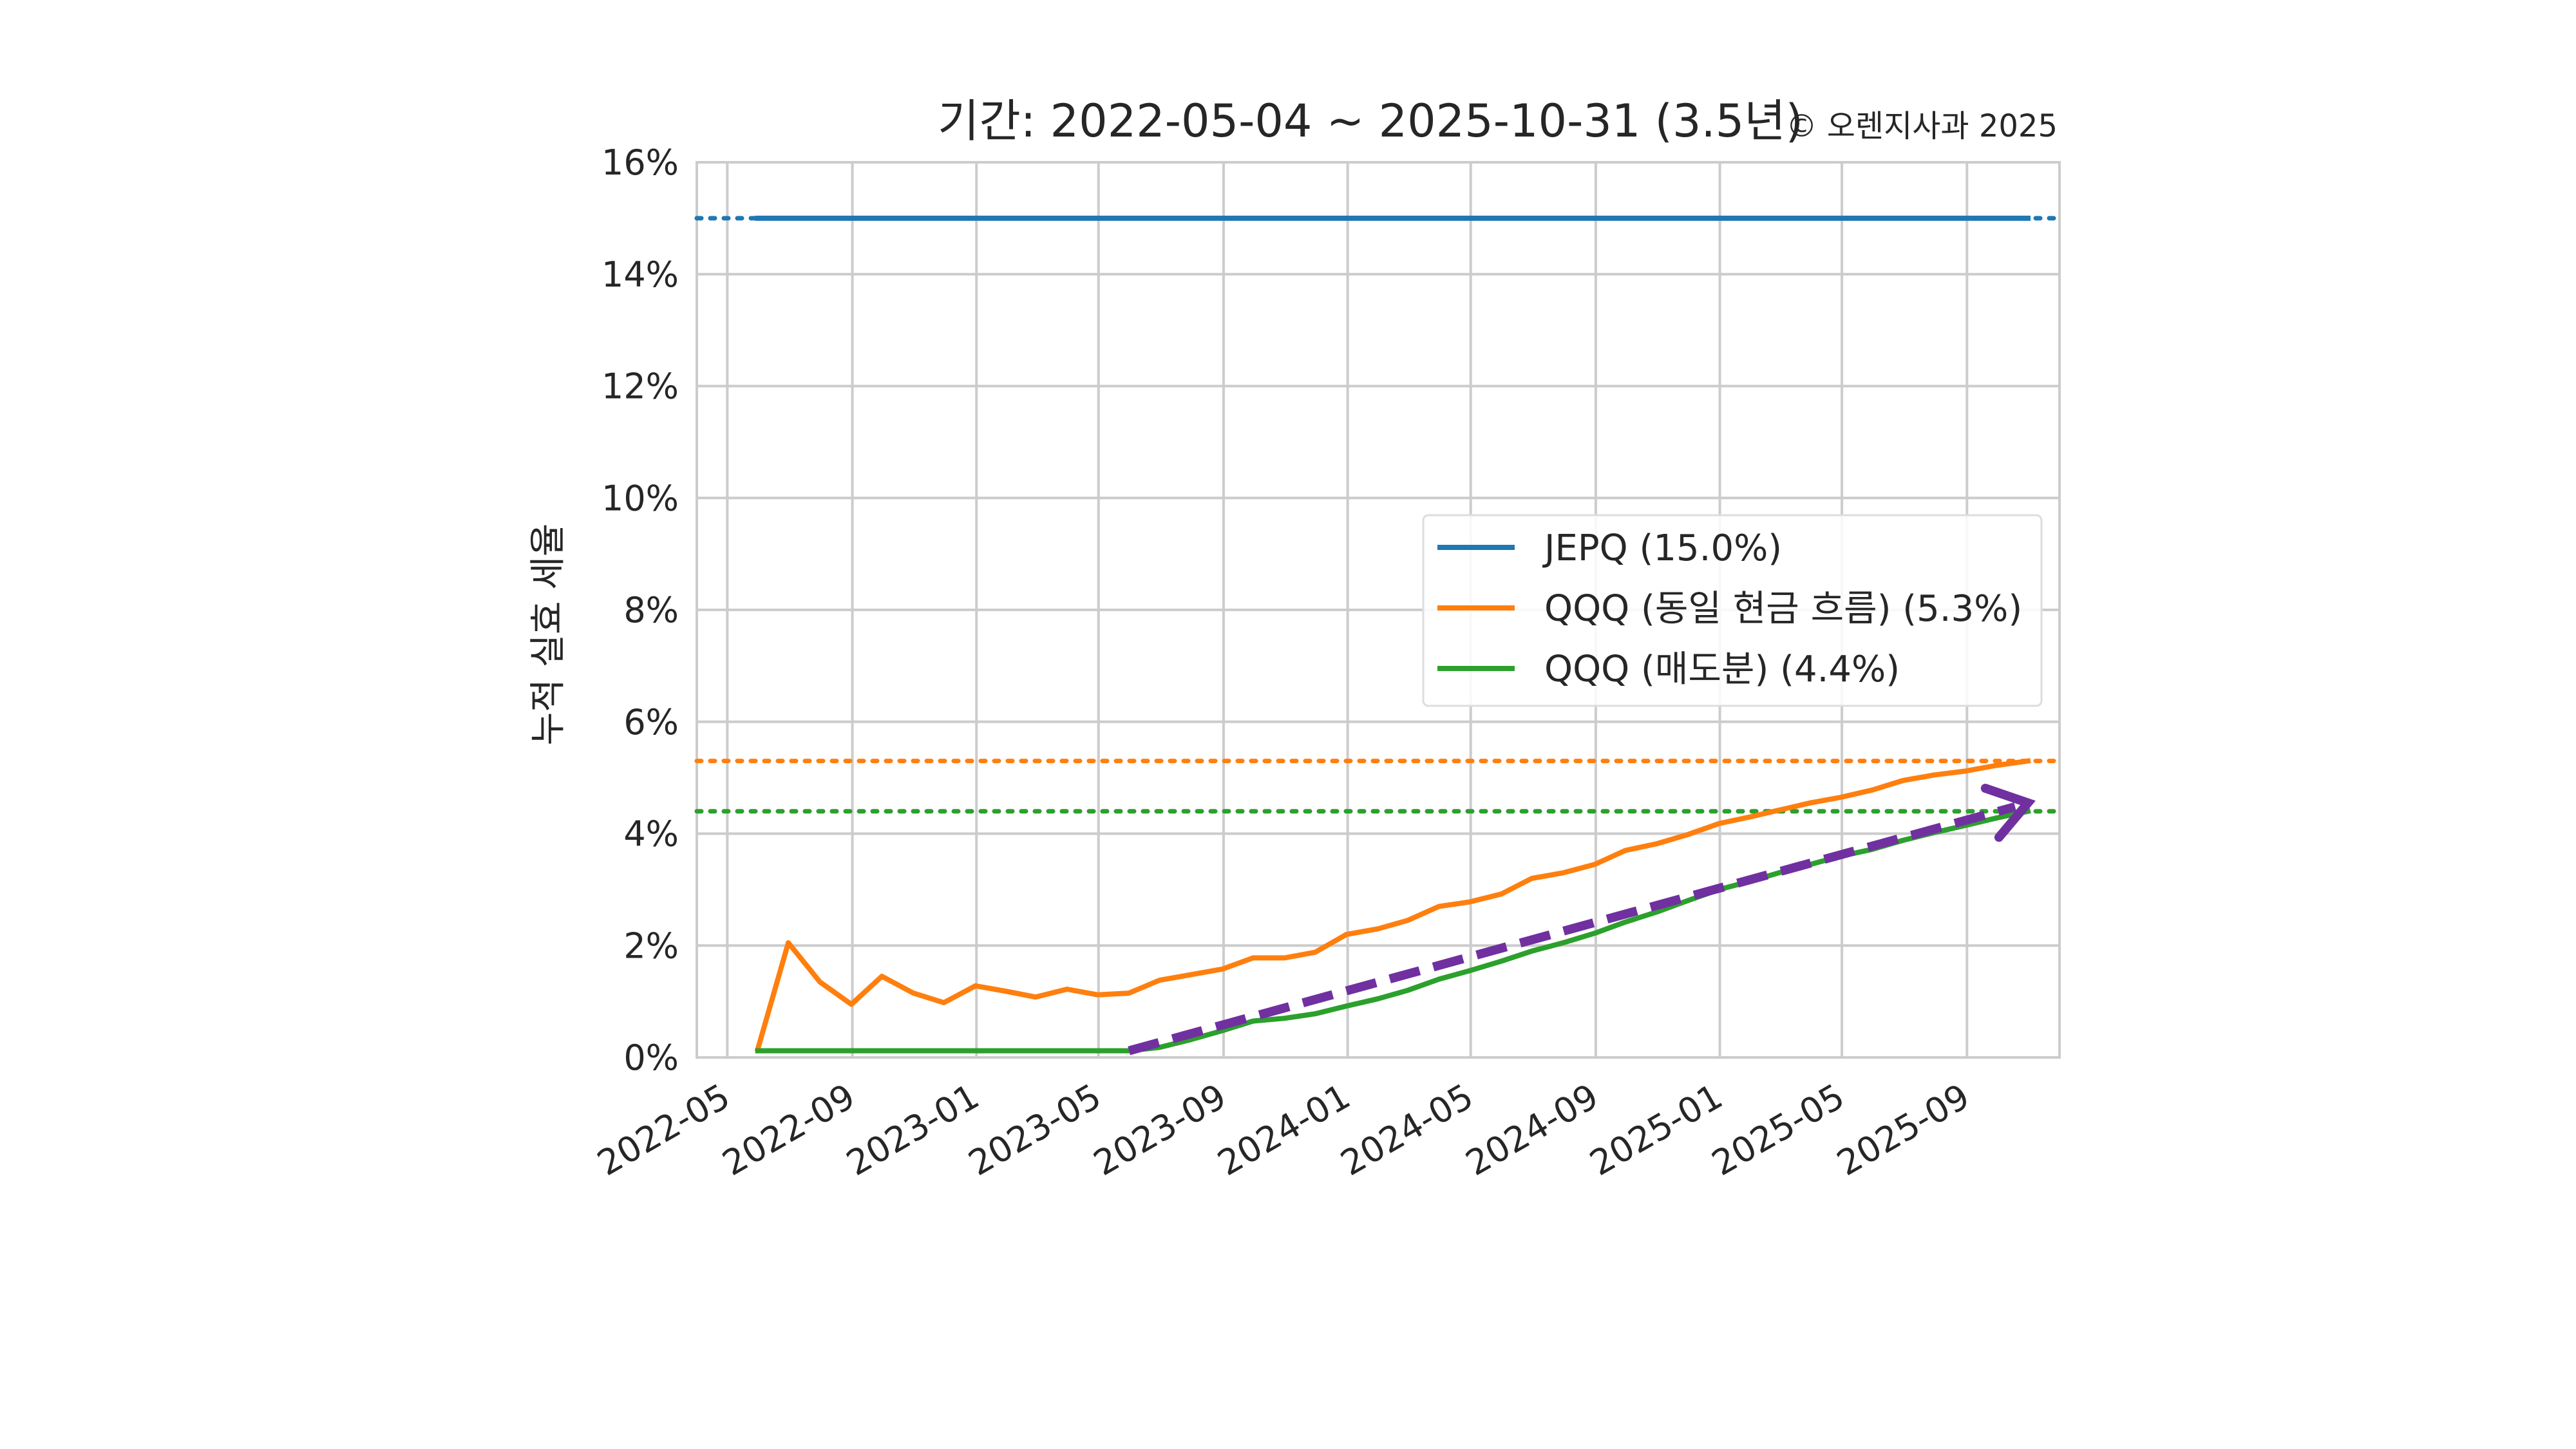 Image resolution: width=2576 pixels, height=1449 pixels. What do you see at coordinates (1922, 126) in the screenshot?
I see `copyright-note: © 오렌지사과 2025` at bounding box center [1922, 126].